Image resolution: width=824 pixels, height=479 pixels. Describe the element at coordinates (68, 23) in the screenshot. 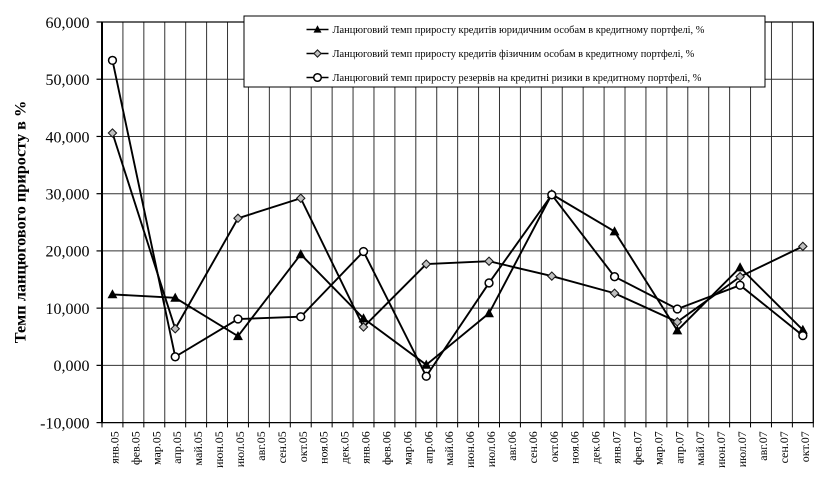

I see `svg-text: 60,000` at that location.